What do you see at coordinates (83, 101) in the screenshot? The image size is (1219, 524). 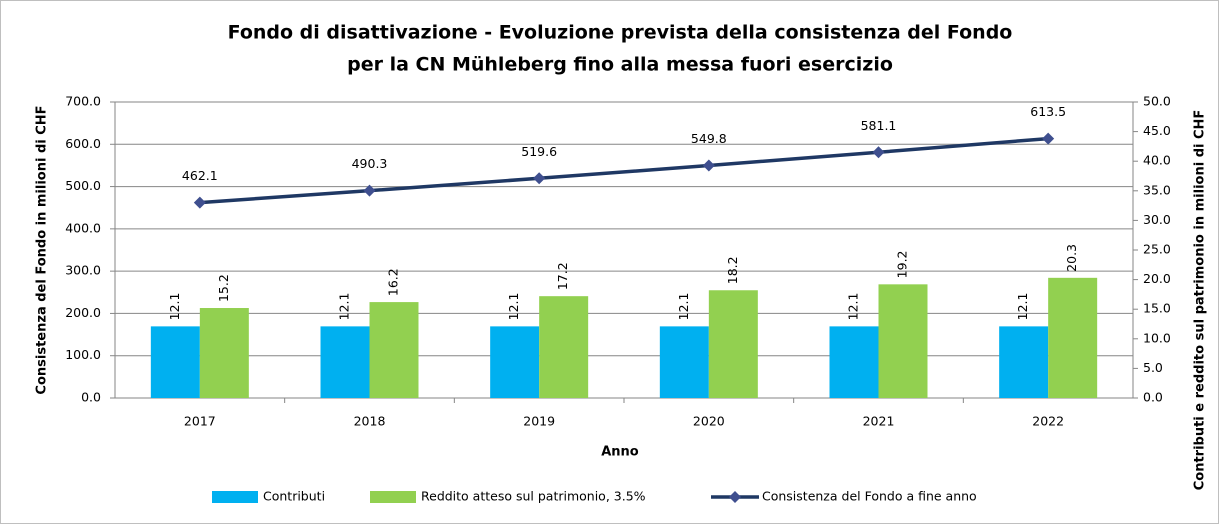 I see `y-tick-label: 700.0` at bounding box center [83, 101].